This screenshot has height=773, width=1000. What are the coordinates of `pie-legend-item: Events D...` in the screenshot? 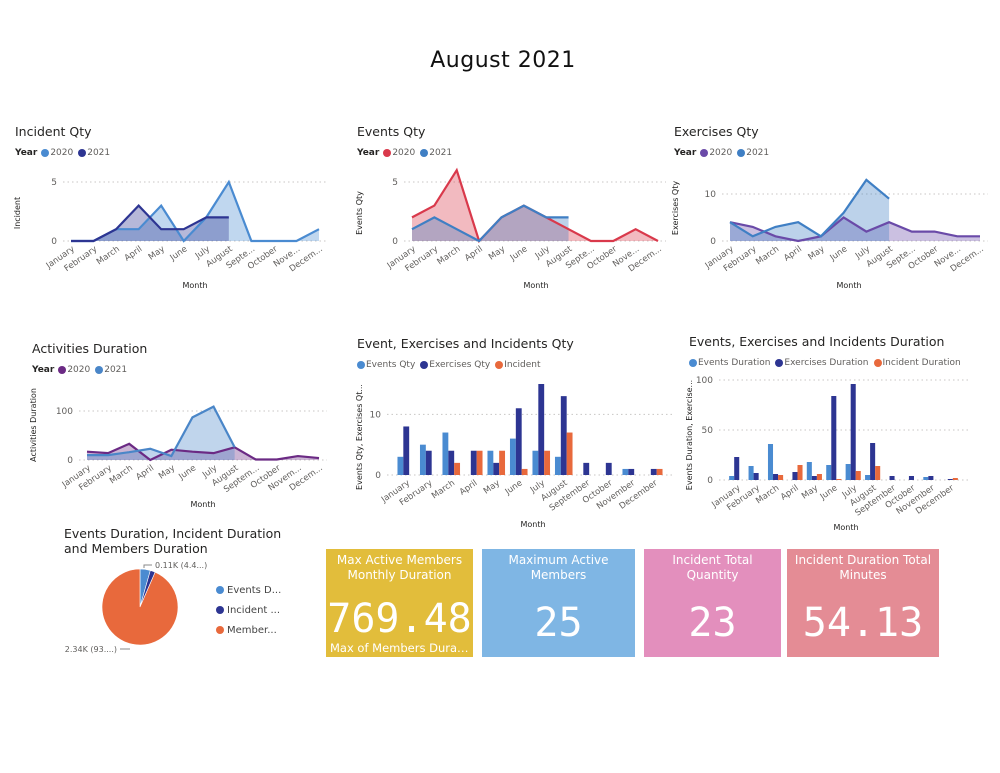 It's located at (248, 590).